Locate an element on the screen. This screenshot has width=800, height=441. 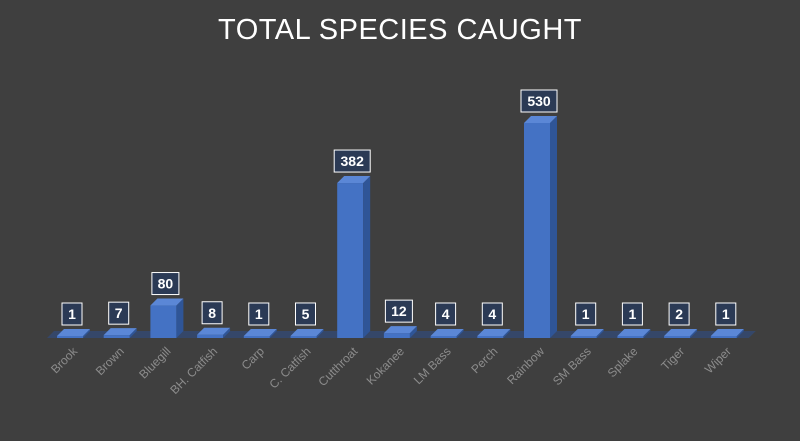
bar-wiper is located at coordinates (727, 333).